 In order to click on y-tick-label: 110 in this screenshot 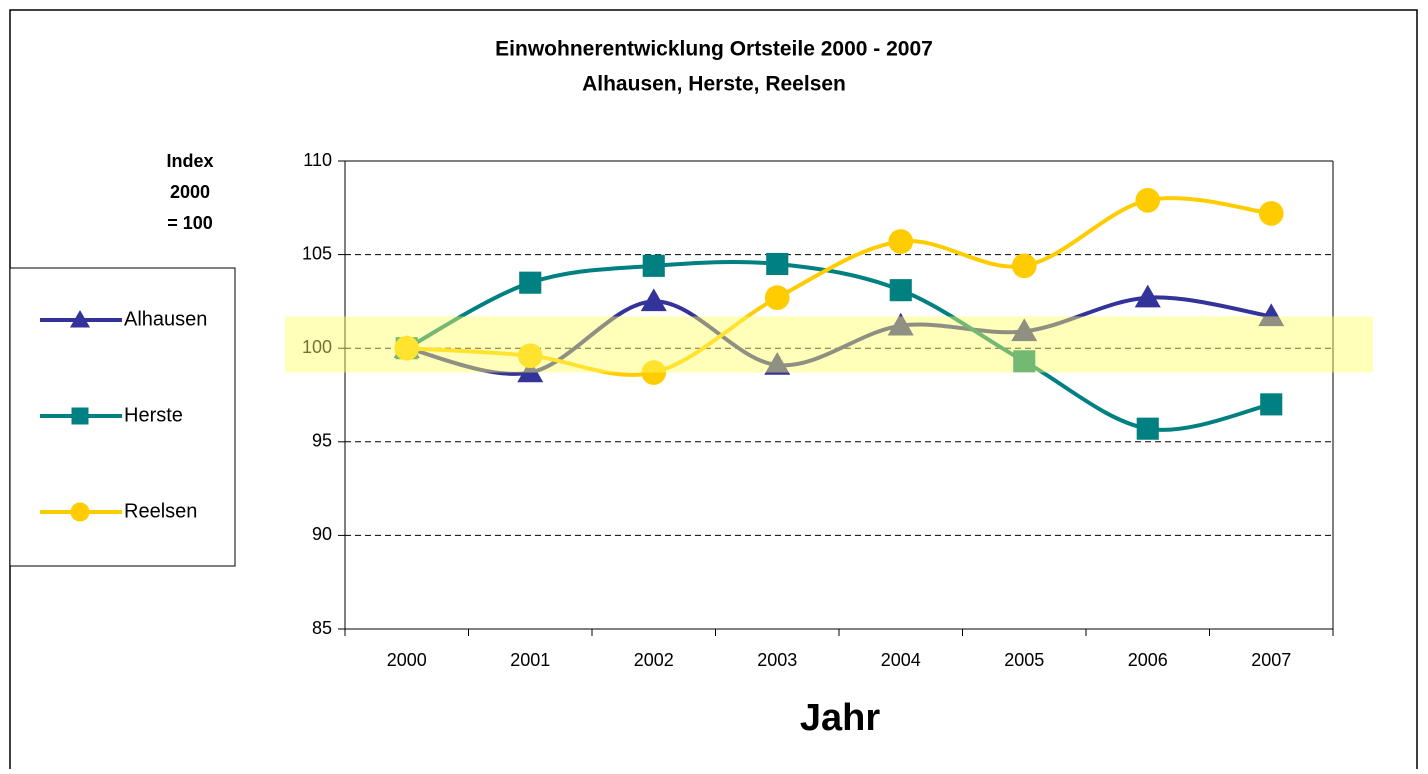, I will do `click(317, 160)`.